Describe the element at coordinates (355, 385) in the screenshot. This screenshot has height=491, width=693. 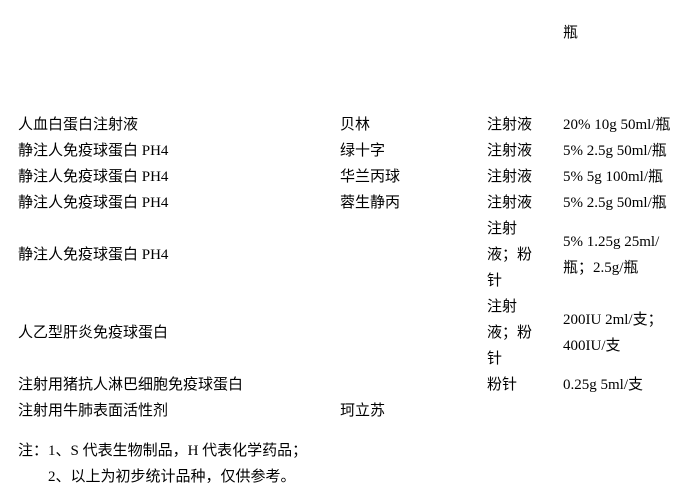
I see `table-row: 注射用猪抗人淋巴细胞免疫球蛋白 粉针 0.25g 5ml/支` at that location.